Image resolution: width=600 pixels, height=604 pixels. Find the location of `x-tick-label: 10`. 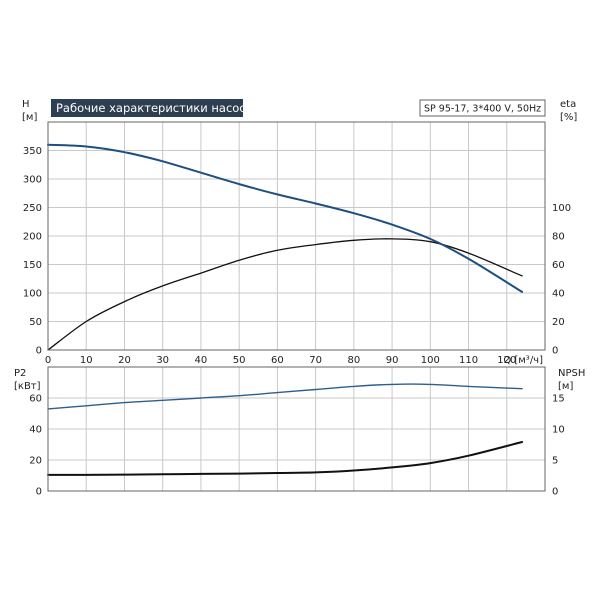

x-tick-label: 10 is located at coordinates (86, 360).